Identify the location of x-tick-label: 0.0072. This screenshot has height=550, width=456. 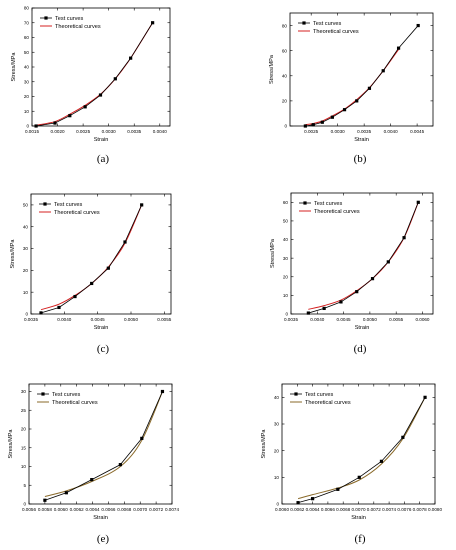
(156, 509).